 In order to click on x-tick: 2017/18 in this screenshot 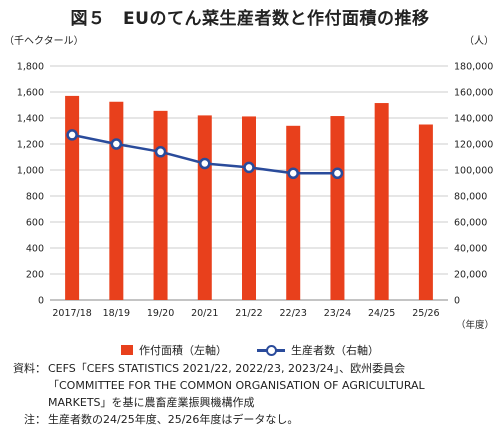, I will do `click(71, 313)`.